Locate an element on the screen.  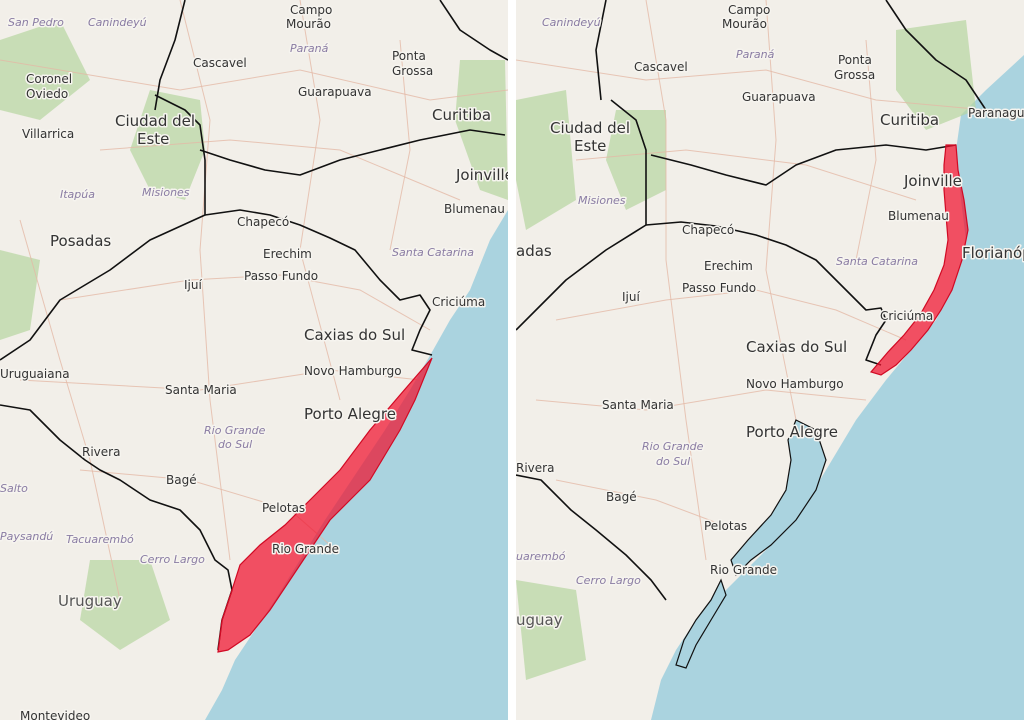
label-uruguaiana: Uruguaiana is located at coordinates (35, 374).